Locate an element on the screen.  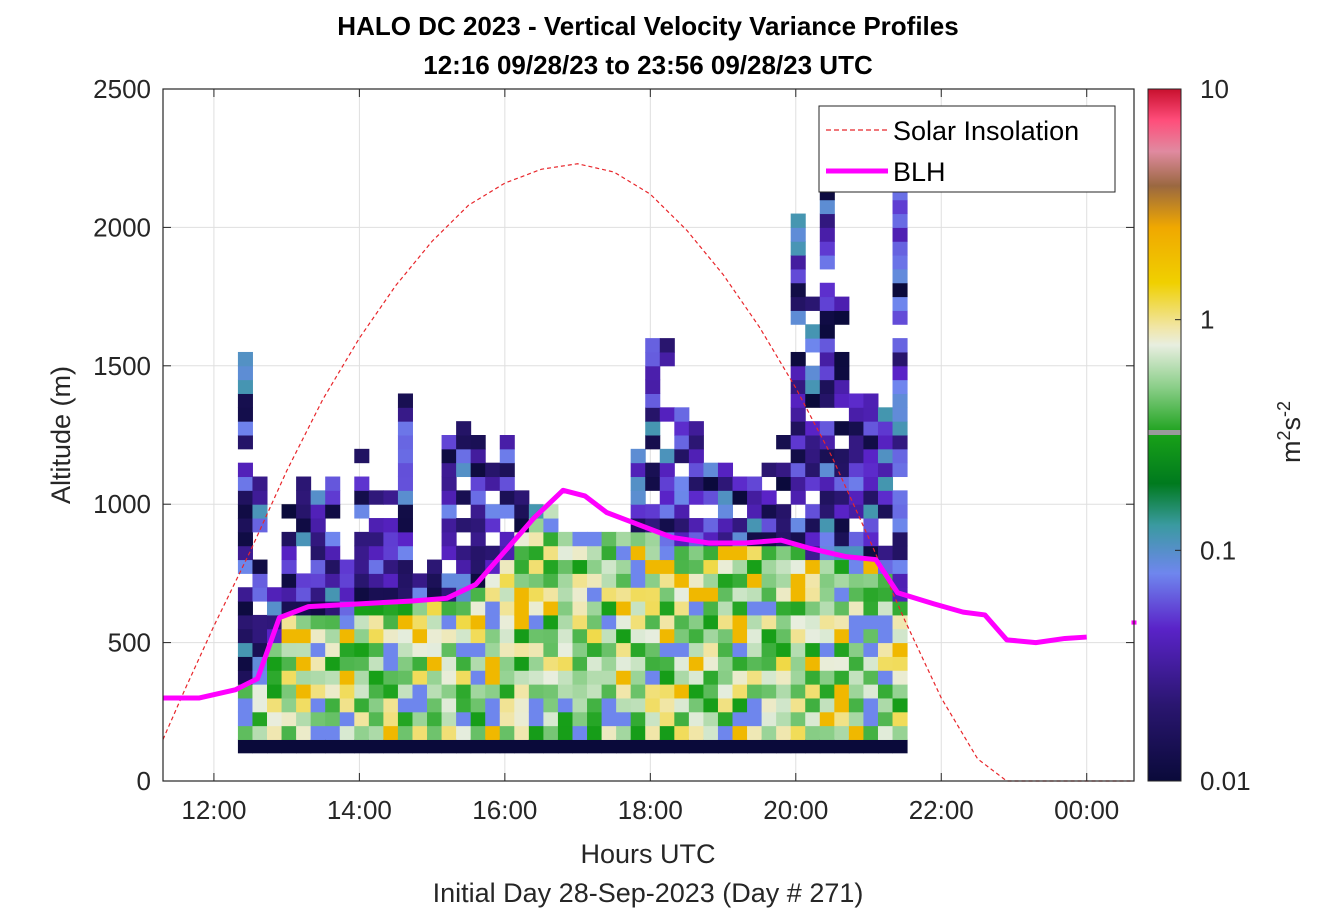
x-axis-label: Hours UTC is located at coordinates (647, 854).